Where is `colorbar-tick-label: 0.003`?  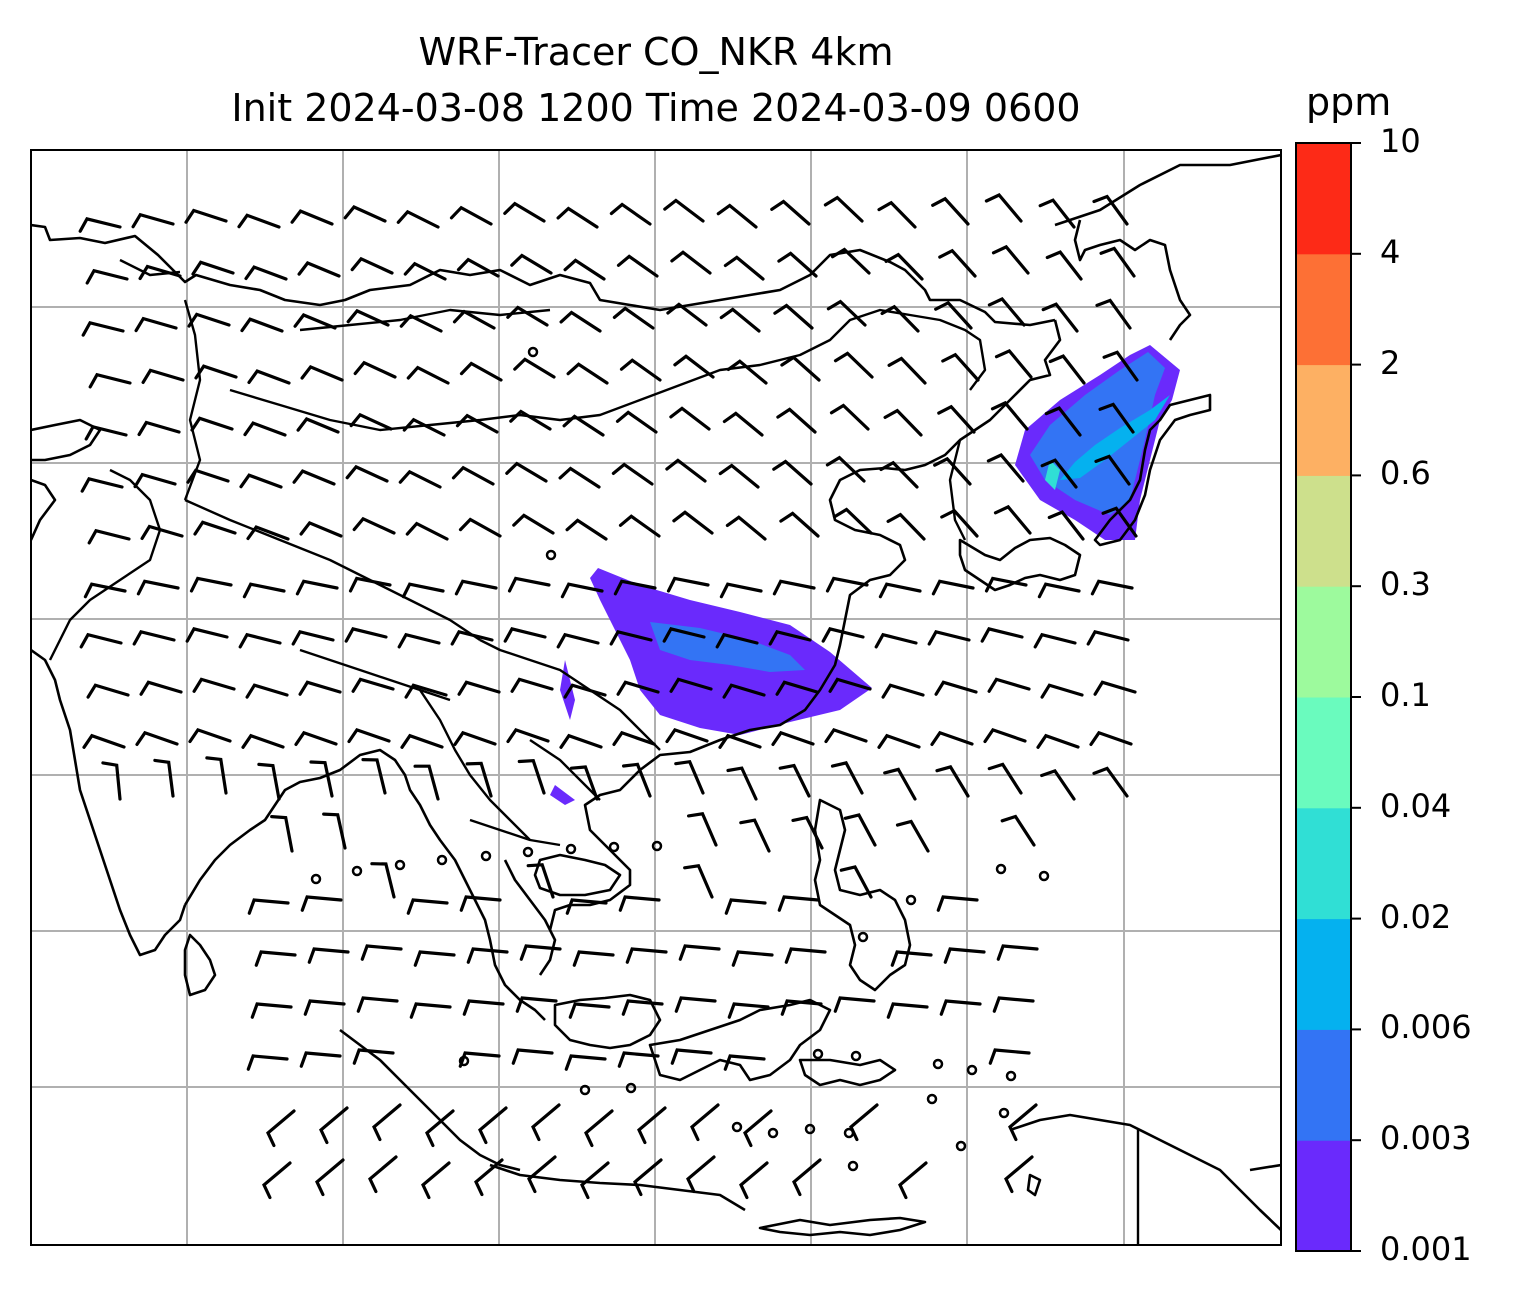 colorbar-tick-label: 0.003 is located at coordinates (1426, 1138).